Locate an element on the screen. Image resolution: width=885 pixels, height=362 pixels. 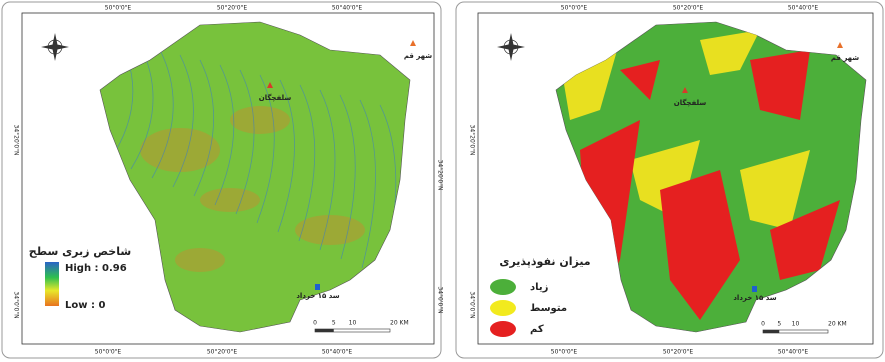
legend-item: زیاد is located at coordinates (539, 287).